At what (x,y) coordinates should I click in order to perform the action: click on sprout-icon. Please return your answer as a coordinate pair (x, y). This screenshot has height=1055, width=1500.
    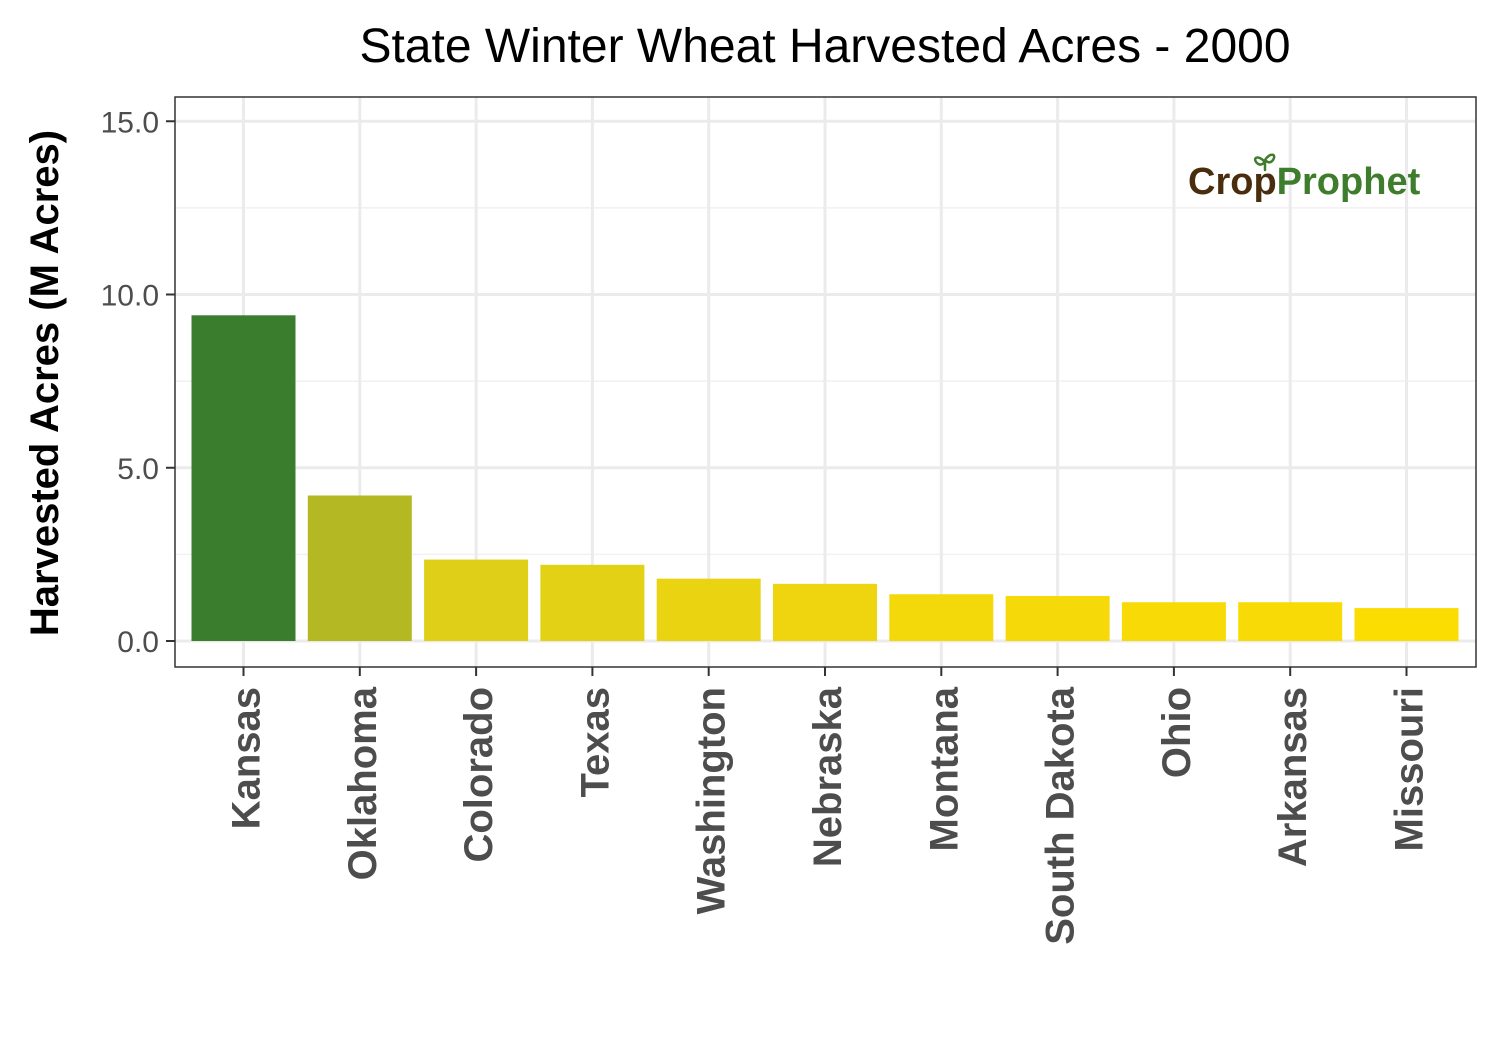
    Looking at the image, I should click on (1264, 162).